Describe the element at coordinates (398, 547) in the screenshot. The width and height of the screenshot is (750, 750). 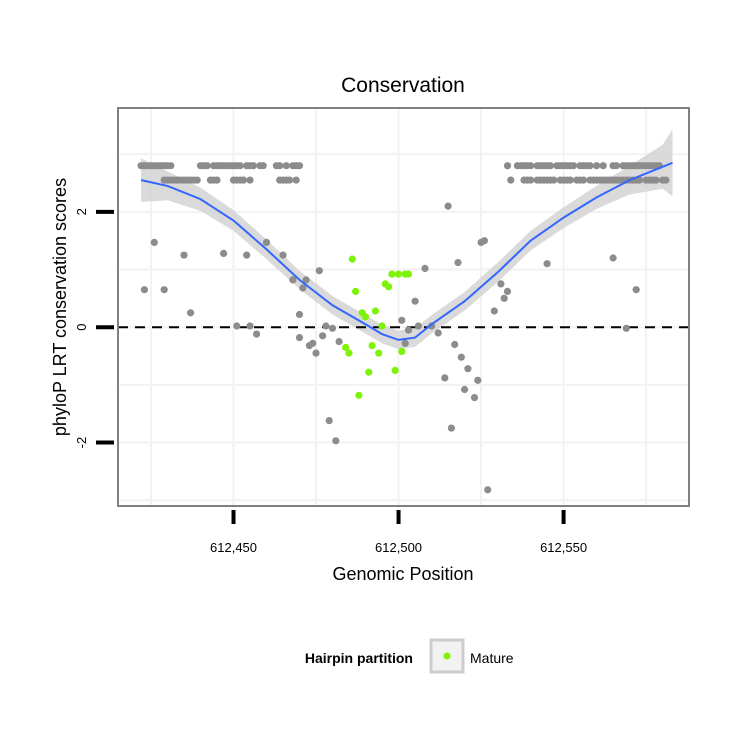
I see `x-tick-label: 612,500` at that location.